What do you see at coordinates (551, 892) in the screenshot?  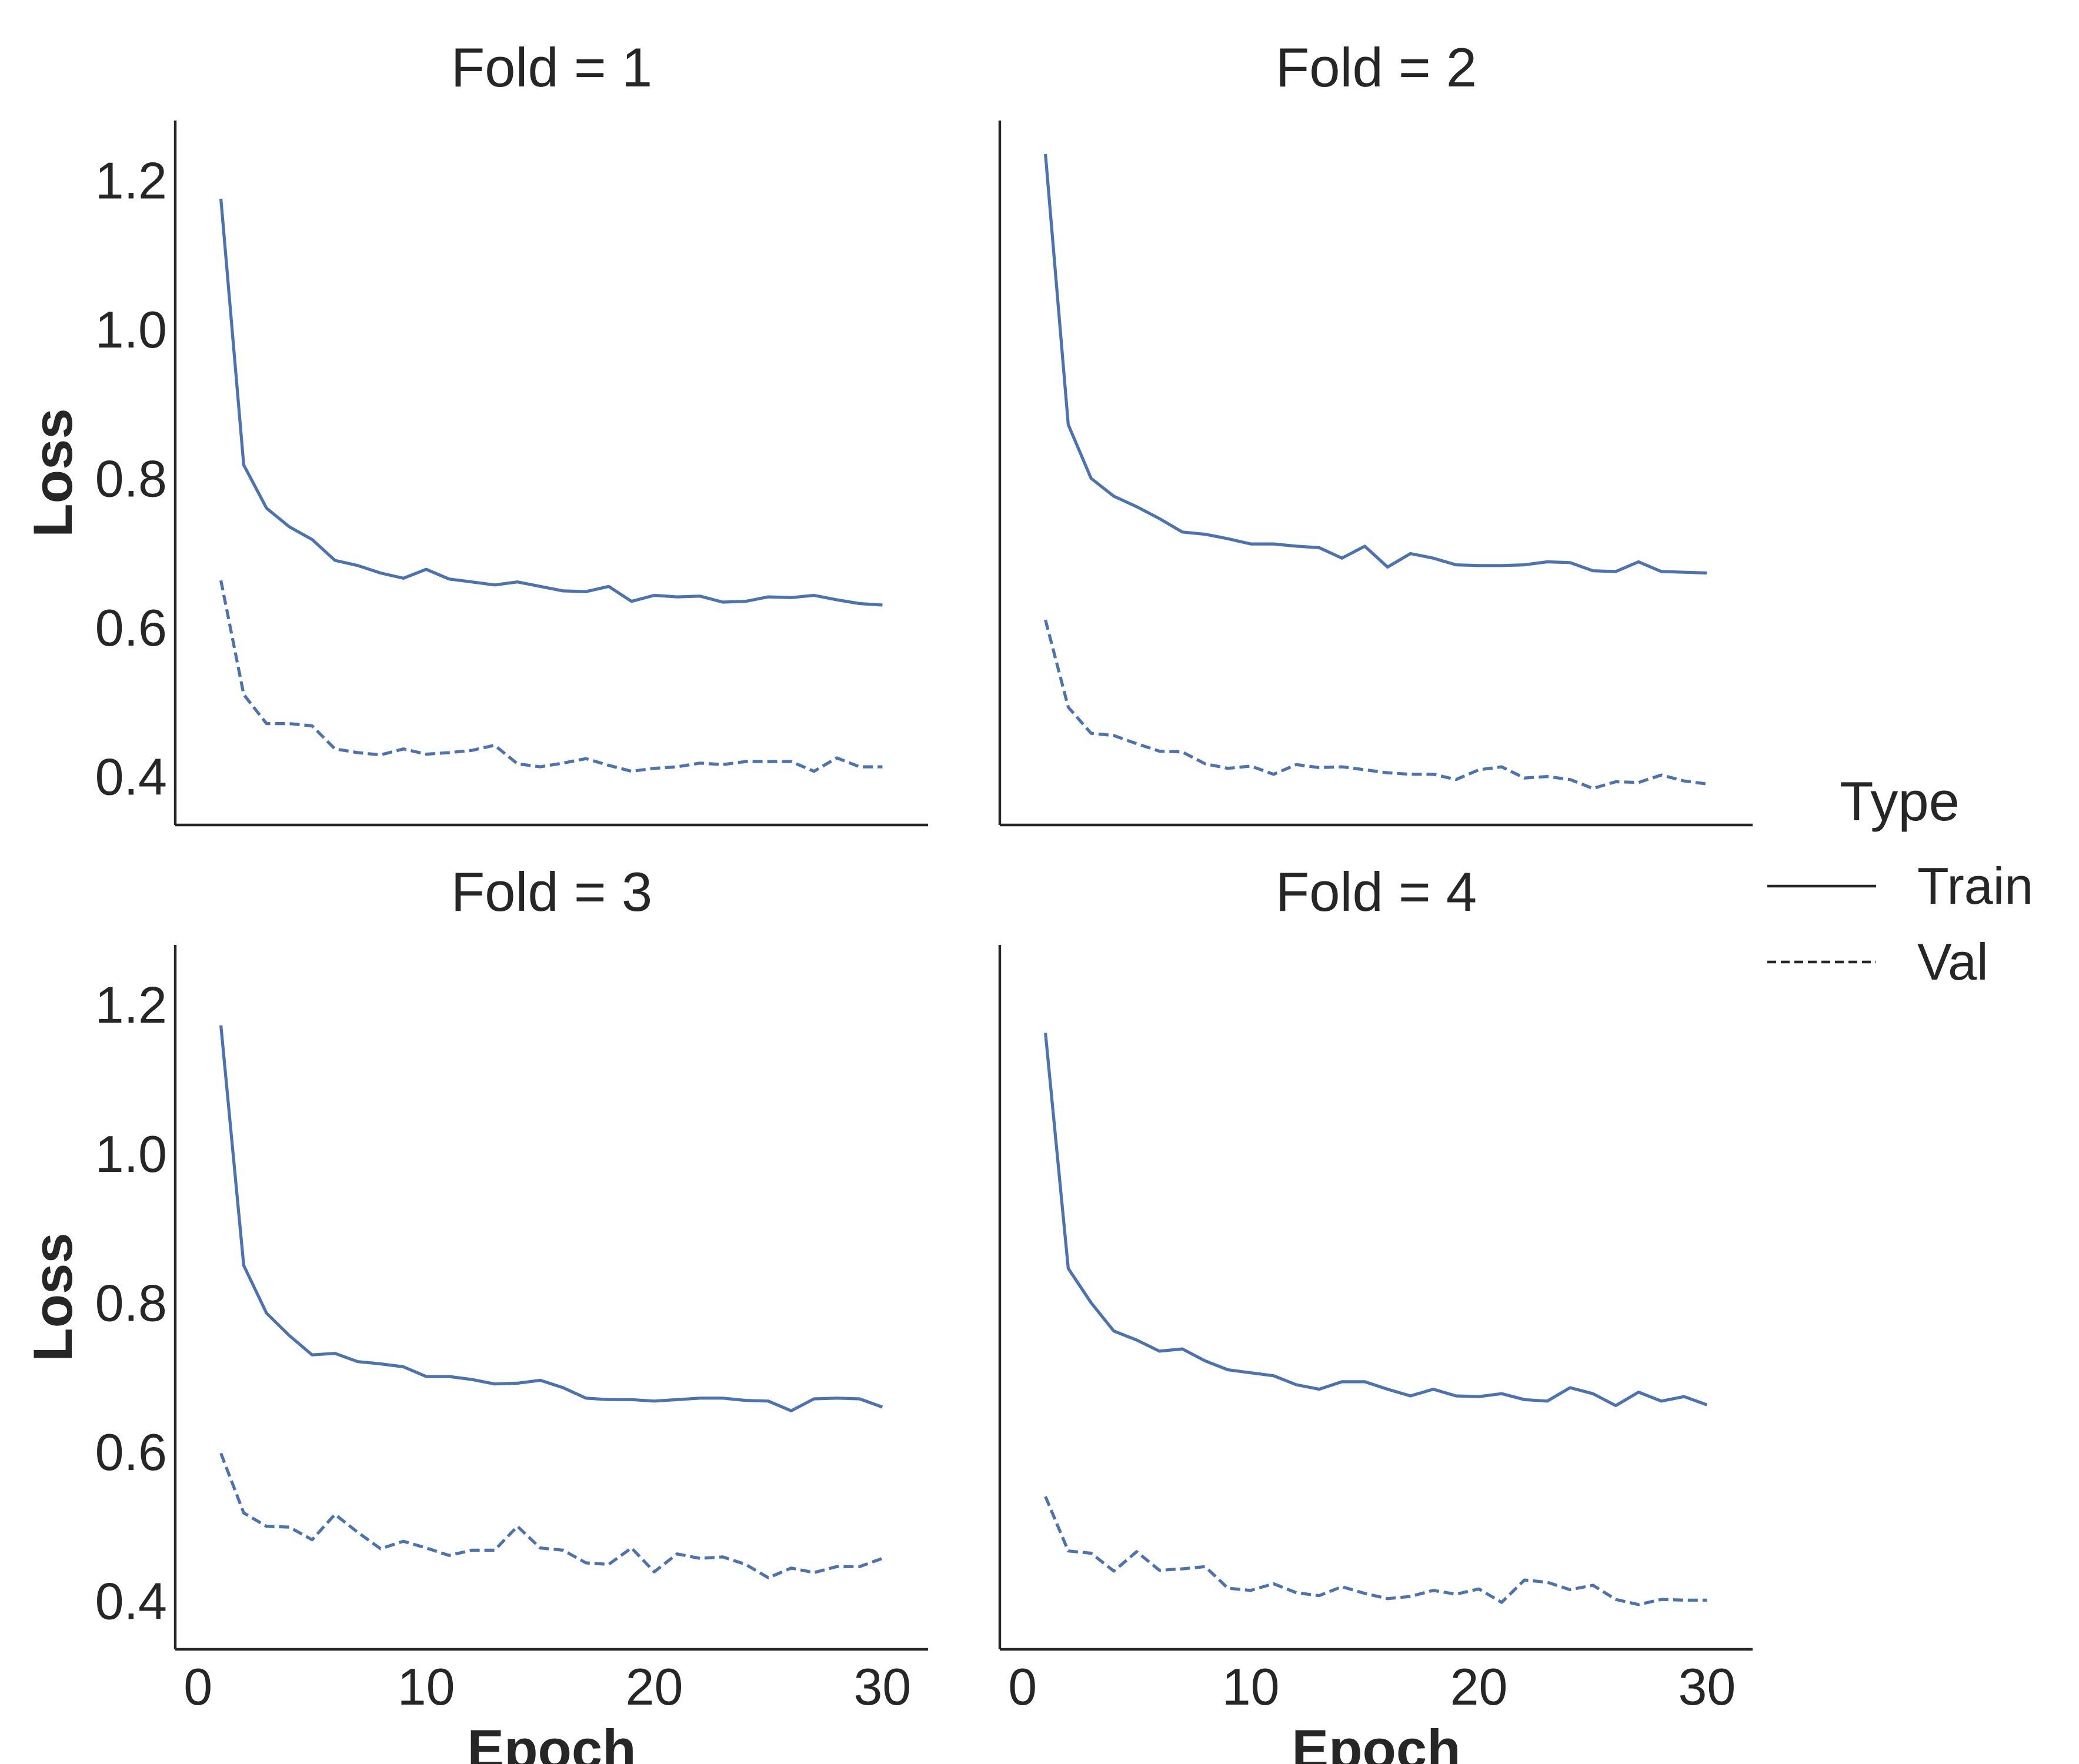 I see `panel-title: Fold = 3` at bounding box center [551, 892].